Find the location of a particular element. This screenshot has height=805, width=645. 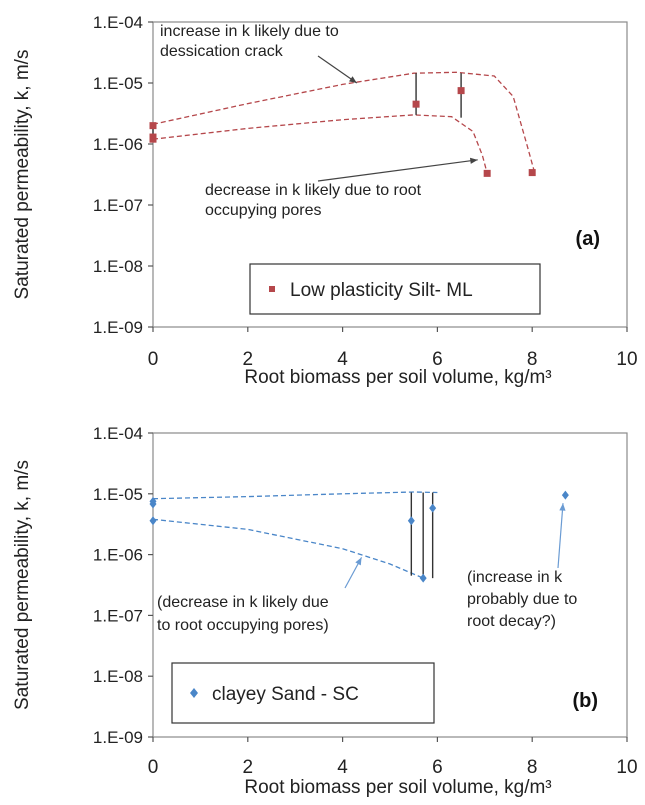

annotation-text: root decay?) is located at coordinates (511, 621).